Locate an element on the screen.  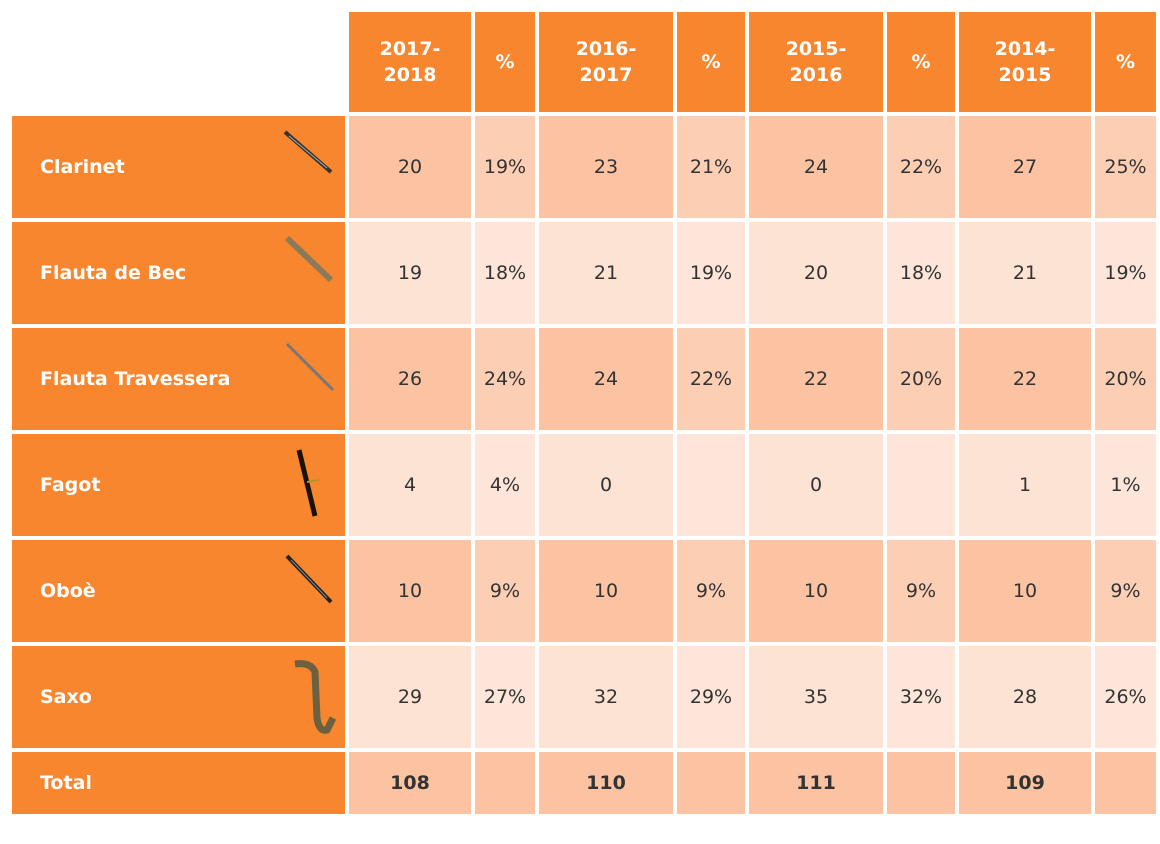
value-cell: 19 is located at coordinates (410, 273).